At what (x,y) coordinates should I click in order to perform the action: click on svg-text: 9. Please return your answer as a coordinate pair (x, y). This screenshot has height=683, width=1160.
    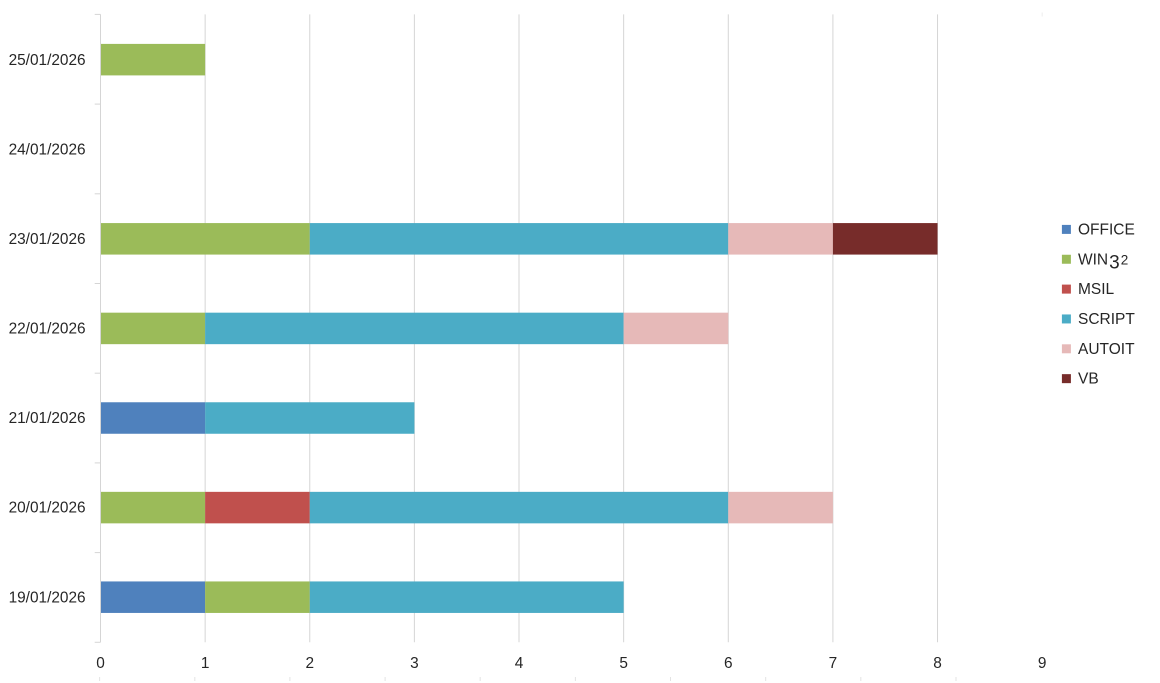
    Looking at the image, I should click on (1042, 663).